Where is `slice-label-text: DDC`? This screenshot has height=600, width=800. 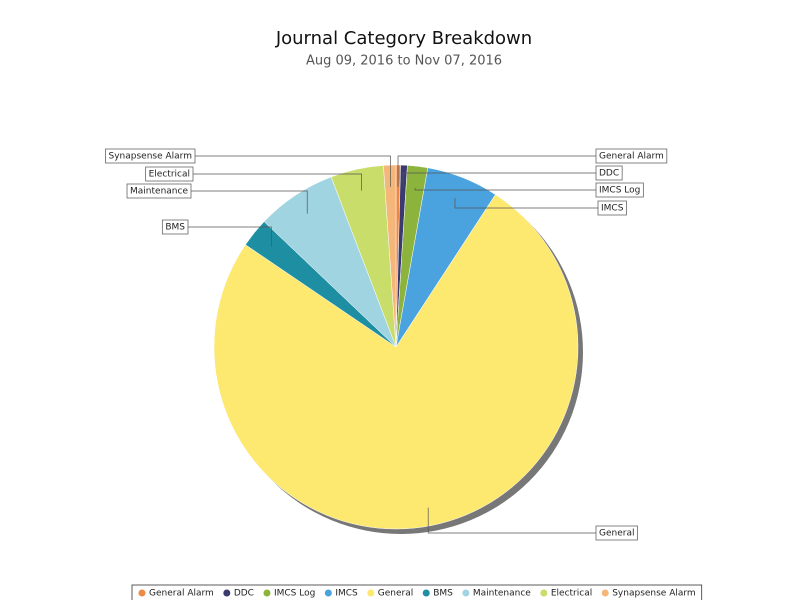
slice-label-text: DDC is located at coordinates (609, 174).